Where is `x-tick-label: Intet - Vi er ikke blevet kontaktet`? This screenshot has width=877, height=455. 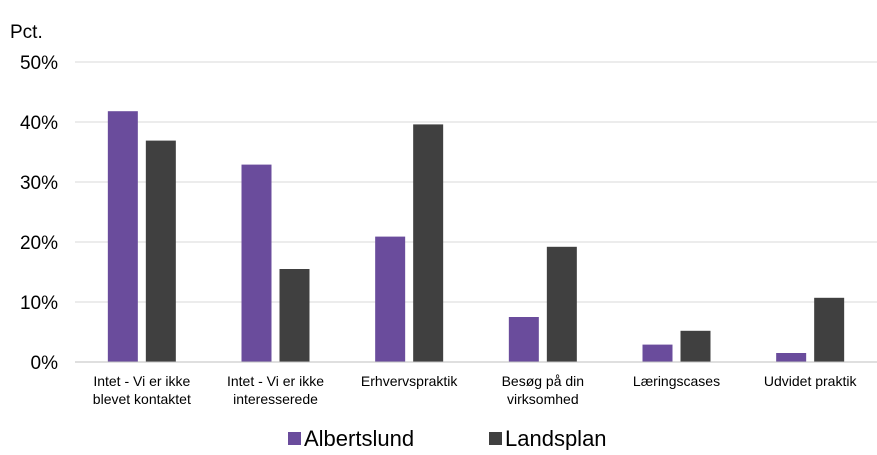 x-tick-label: Intet - Vi er ikke blevet kontaktet is located at coordinates (142, 390).